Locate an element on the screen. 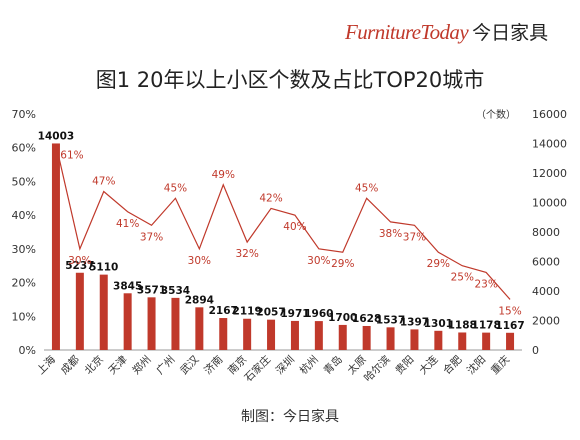  y-left-tick-label: 60% is located at coordinates (24, 148).